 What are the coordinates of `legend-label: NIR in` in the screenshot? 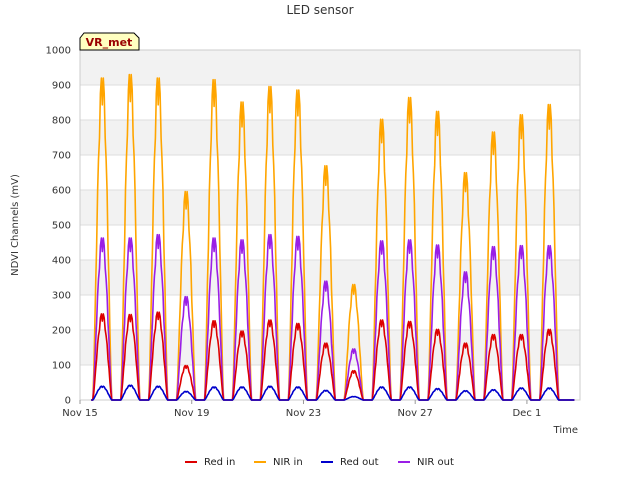 It's located at (288, 462).